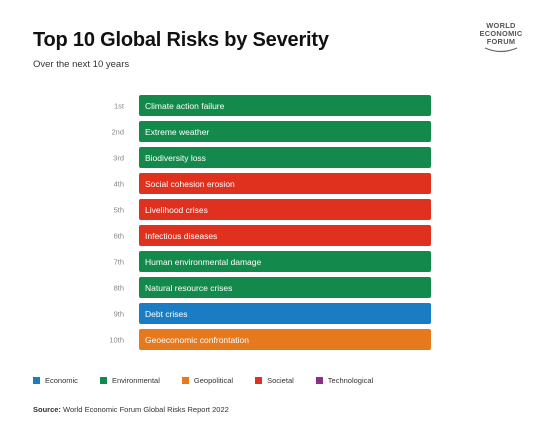 The image size is (559, 442). What do you see at coordinates (501, 50) in the screenshot?
I see `logo-arc-icon` at bounding box center [501, 50].